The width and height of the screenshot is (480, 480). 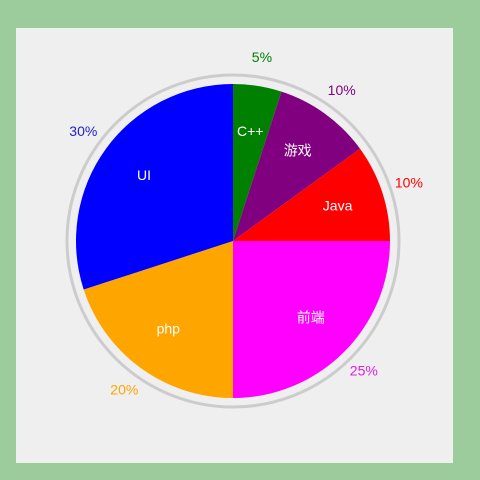 What do you see at coordinates (364, 371) in the screenshot?
I see `percent-label-3: 25%` at bounding box center [364, 371].